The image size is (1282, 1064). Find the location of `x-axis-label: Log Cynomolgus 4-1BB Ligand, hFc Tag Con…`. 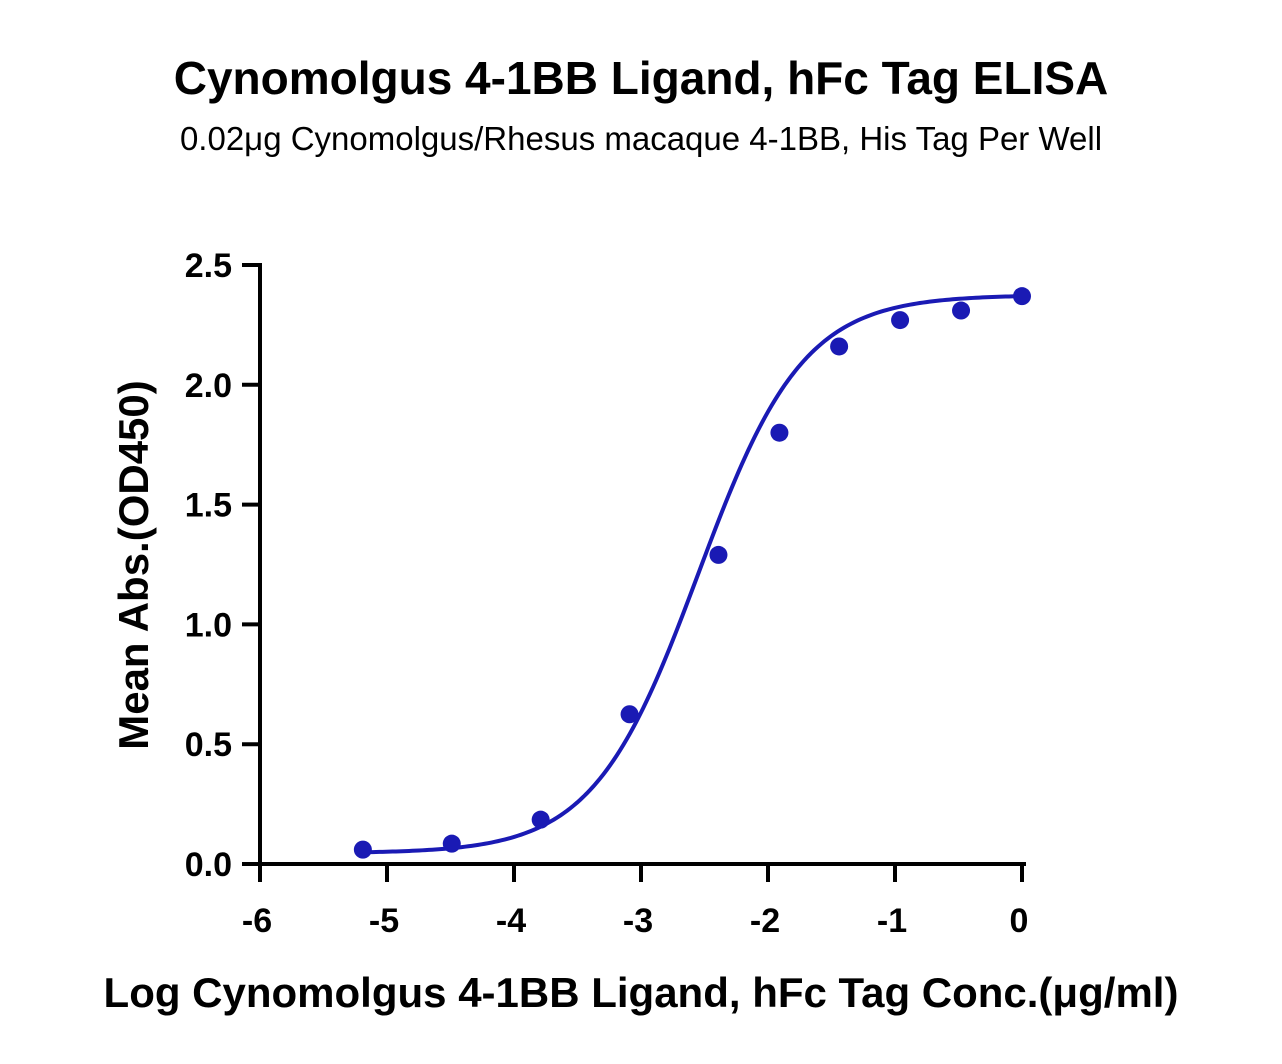

x-axis-label: Log Cynomolgus 4-1BB Ligand, hFc Tag Con… is located at coordinates (641, 992).